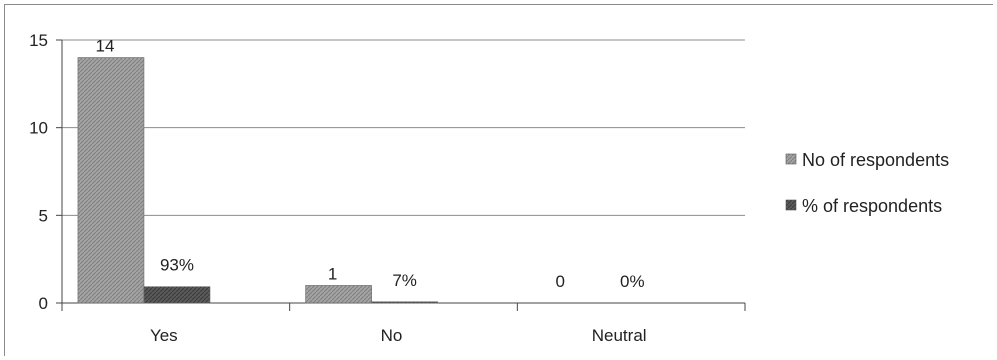 This screenshot has height=360, width=997. I want to click on data-label: 1, so click(332, 273).